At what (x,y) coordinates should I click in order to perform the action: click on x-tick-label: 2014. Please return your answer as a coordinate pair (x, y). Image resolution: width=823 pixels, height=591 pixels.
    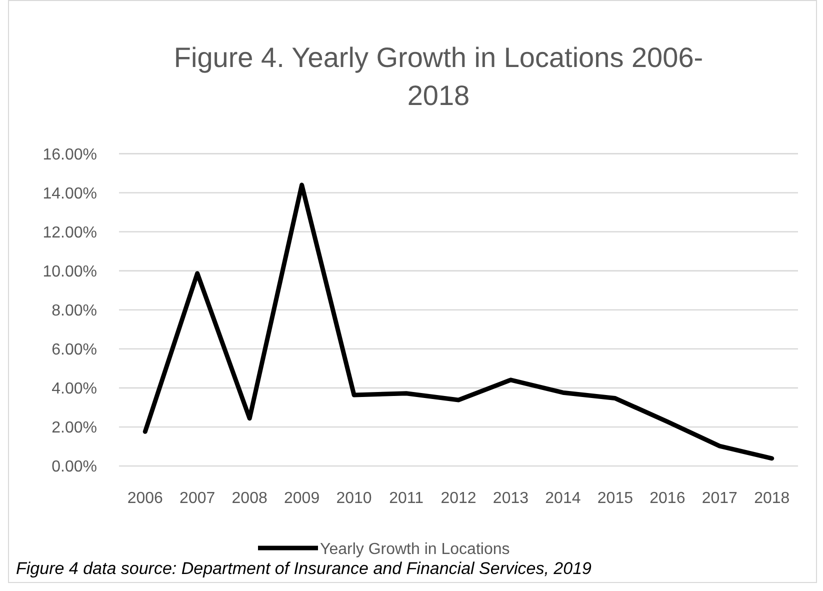
    Looking at the image, I should click on (563, 498).